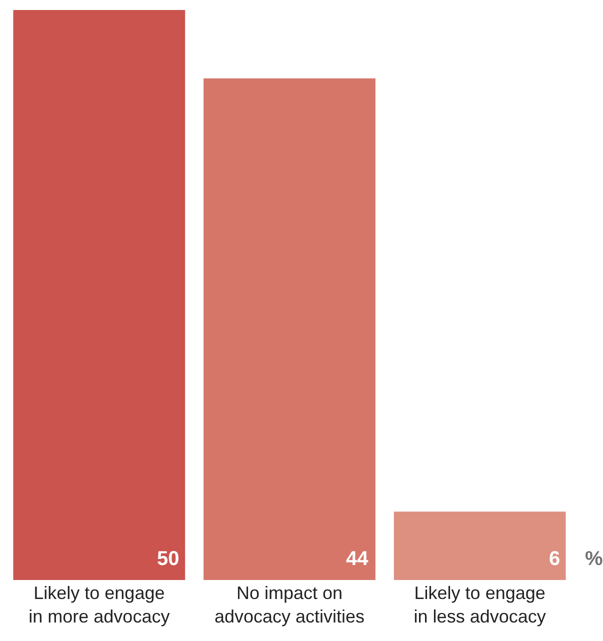 The width and height of the screenshot is (603, 641). Describe the element at coordinates (168, 559) in the screenshot. I see `data-label: 50` at that location.